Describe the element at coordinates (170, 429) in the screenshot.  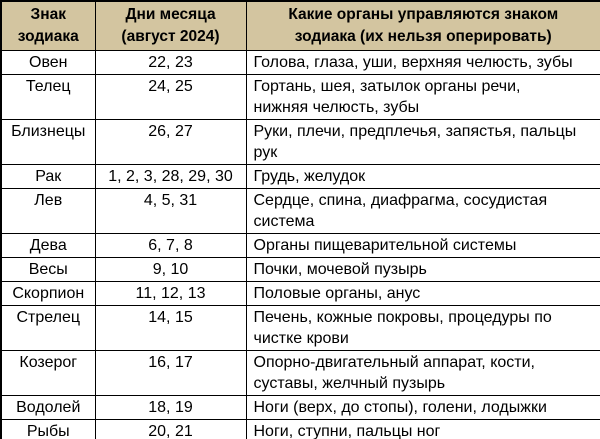
I see `days-cell: 20, 21` at that location.